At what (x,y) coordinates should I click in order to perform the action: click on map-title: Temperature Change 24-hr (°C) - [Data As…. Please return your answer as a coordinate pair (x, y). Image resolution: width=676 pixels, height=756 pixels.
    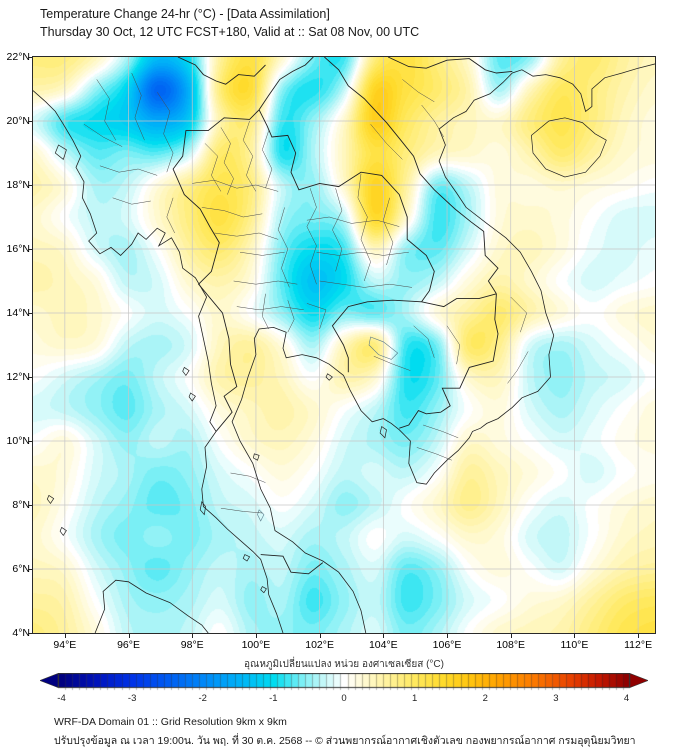
    Looking at the image, I should click on (185, 14).